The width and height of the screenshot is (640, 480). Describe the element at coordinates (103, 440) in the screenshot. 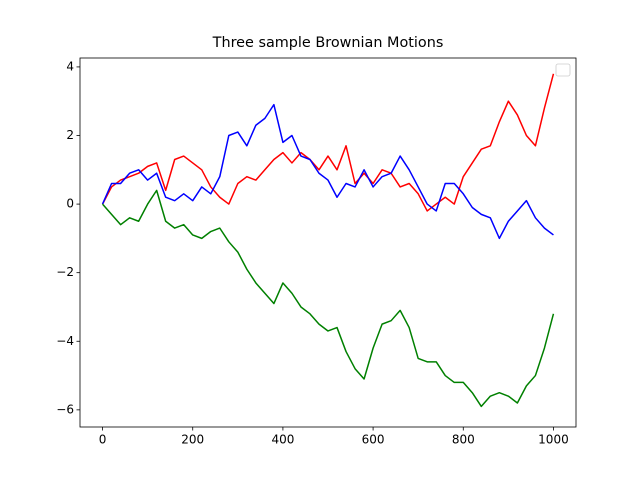

I see `x-tick-label: 0` at that location.